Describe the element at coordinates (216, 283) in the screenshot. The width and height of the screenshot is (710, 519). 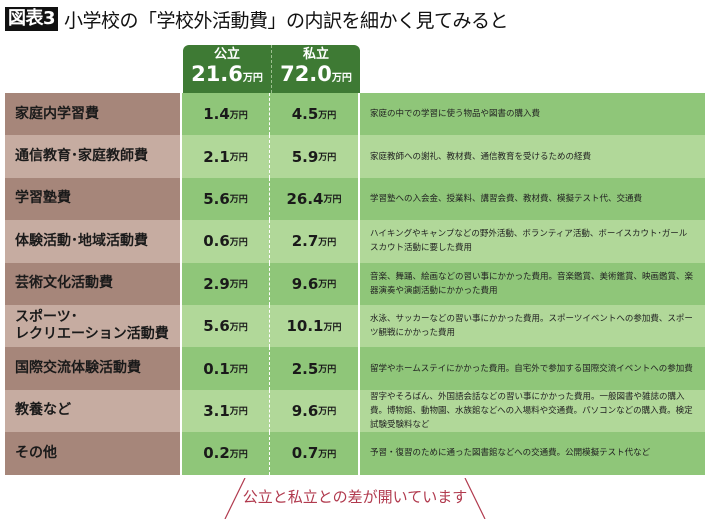
I see `public-amount: 2.9` at that location.